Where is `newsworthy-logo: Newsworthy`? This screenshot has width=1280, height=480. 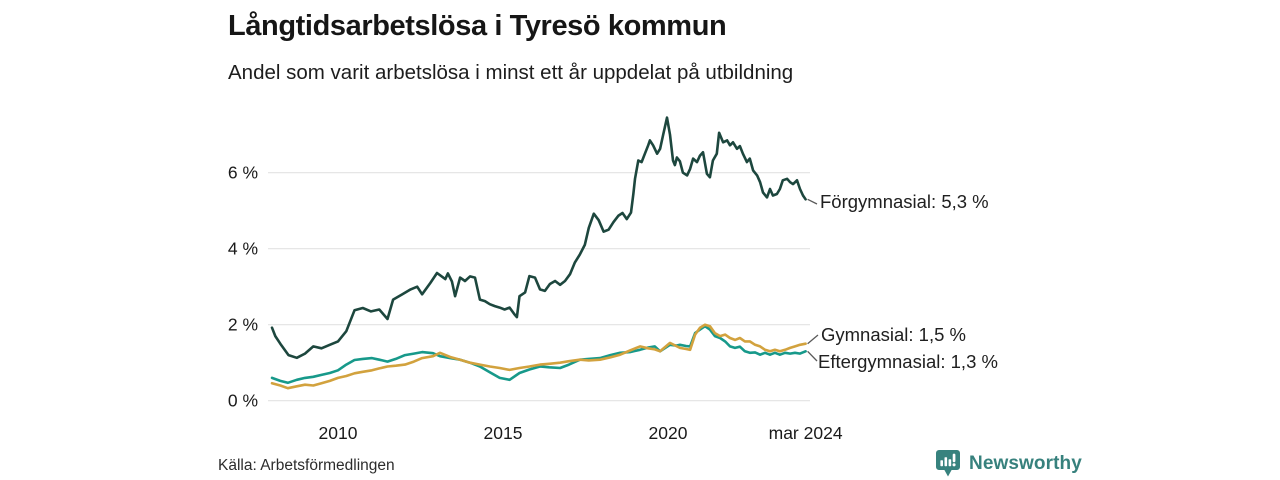 newsworthy-logo: Newsworthy is located at coordinates (1009, 463).